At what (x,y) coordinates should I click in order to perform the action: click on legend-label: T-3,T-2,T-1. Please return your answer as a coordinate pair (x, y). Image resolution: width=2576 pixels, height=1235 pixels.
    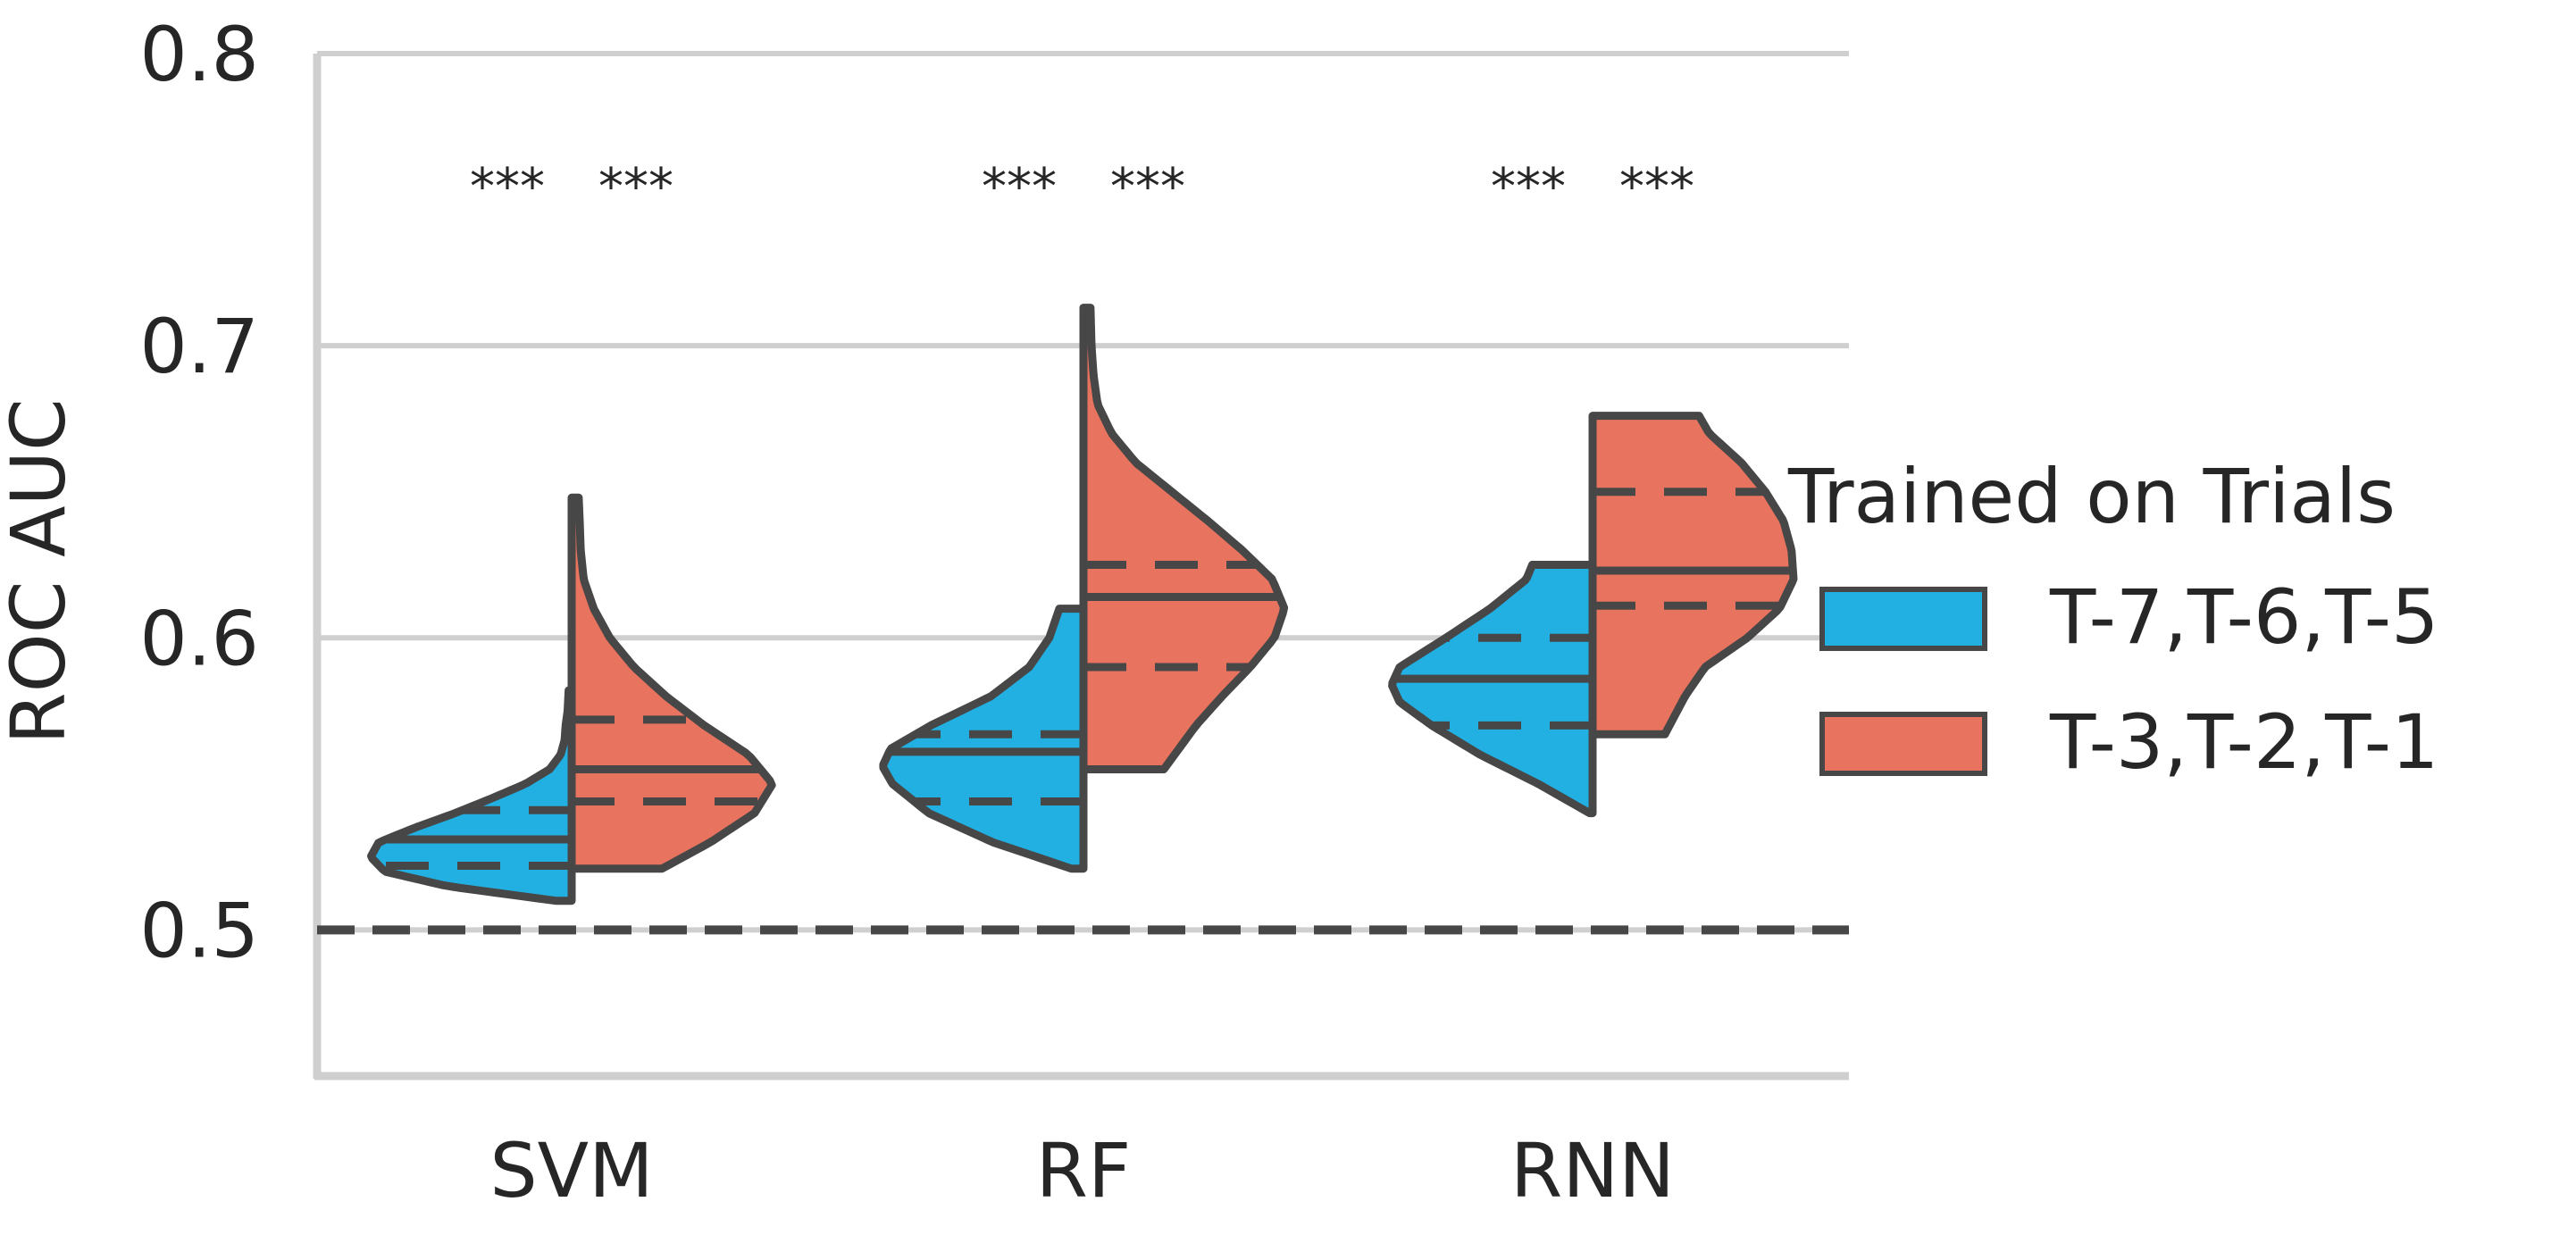
    Looking at the image, I should click on (2244, 742).